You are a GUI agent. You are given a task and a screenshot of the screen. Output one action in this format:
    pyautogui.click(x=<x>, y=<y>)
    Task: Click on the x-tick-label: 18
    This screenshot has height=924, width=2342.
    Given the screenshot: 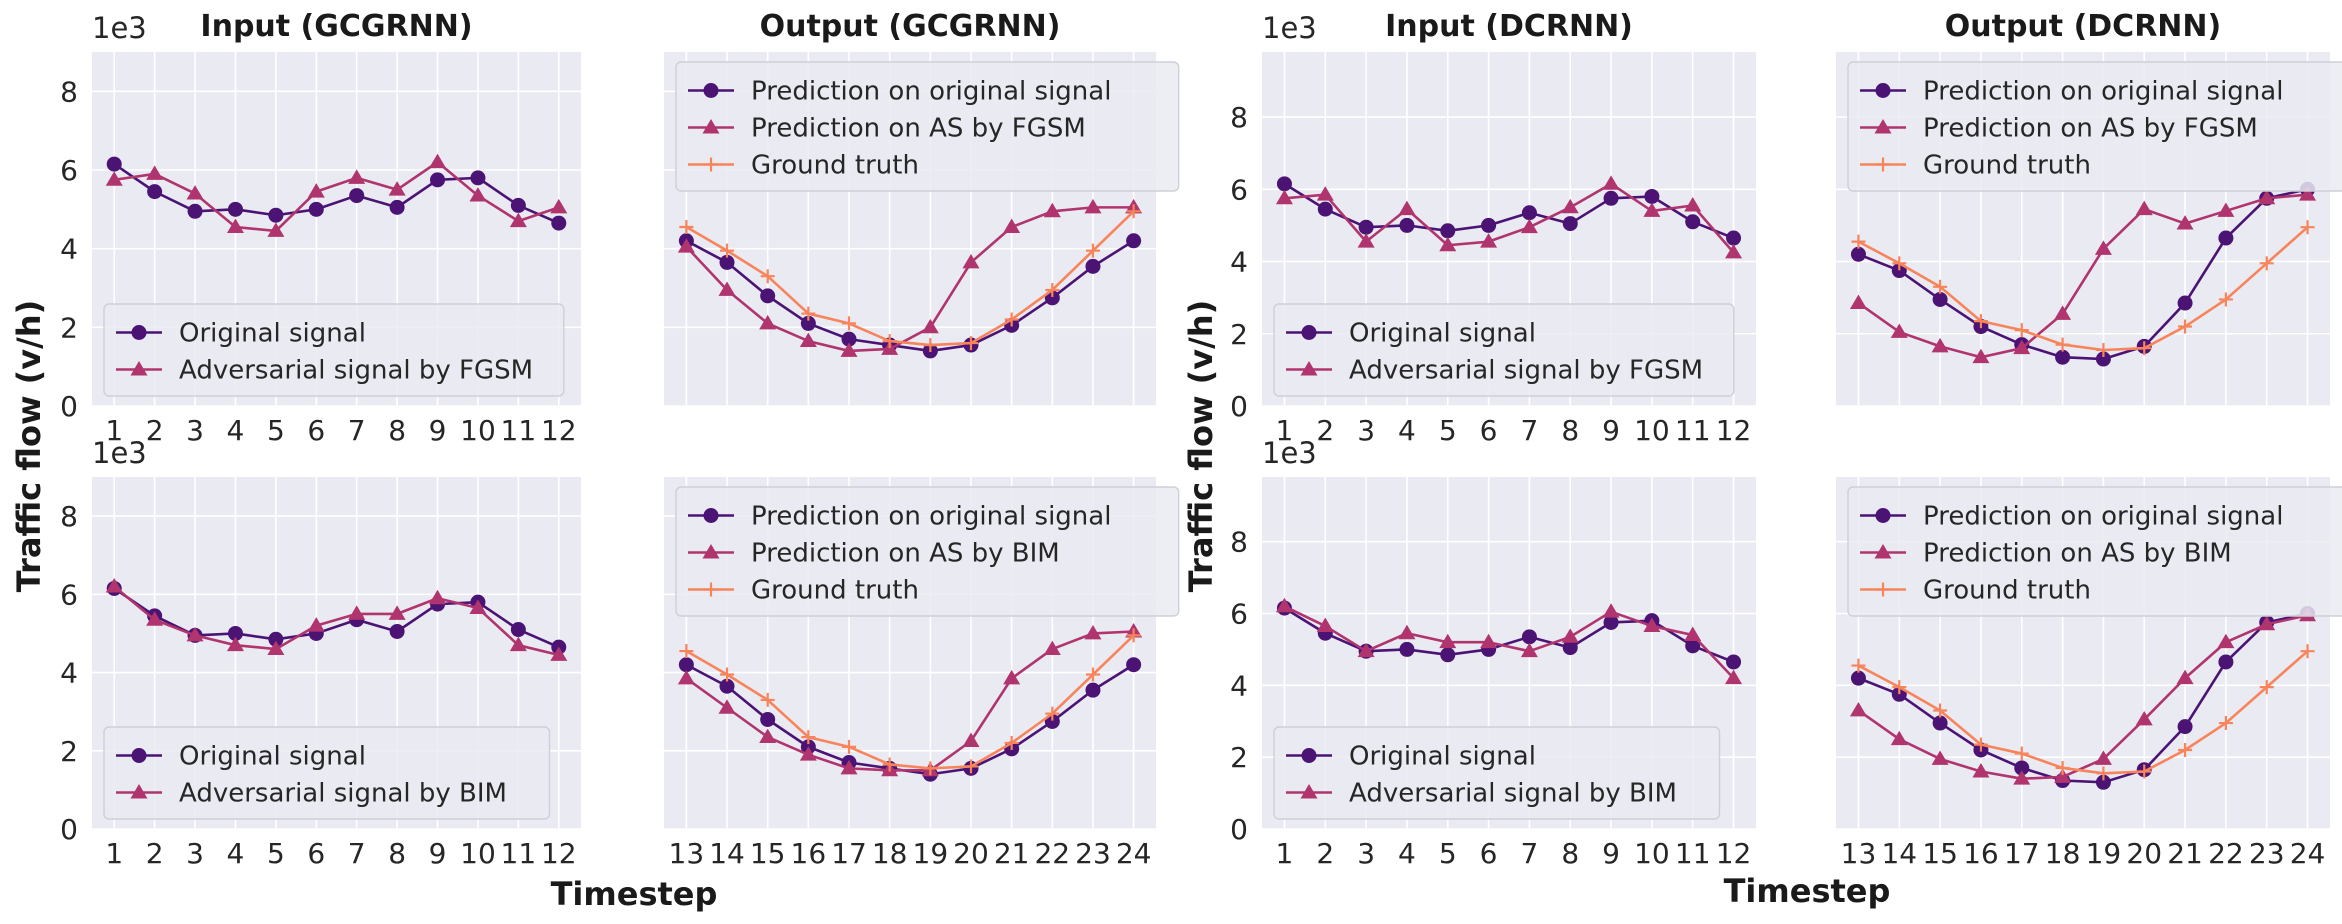 What is the action you would take?
    pyautogui.click(x=2063, y=853)
    